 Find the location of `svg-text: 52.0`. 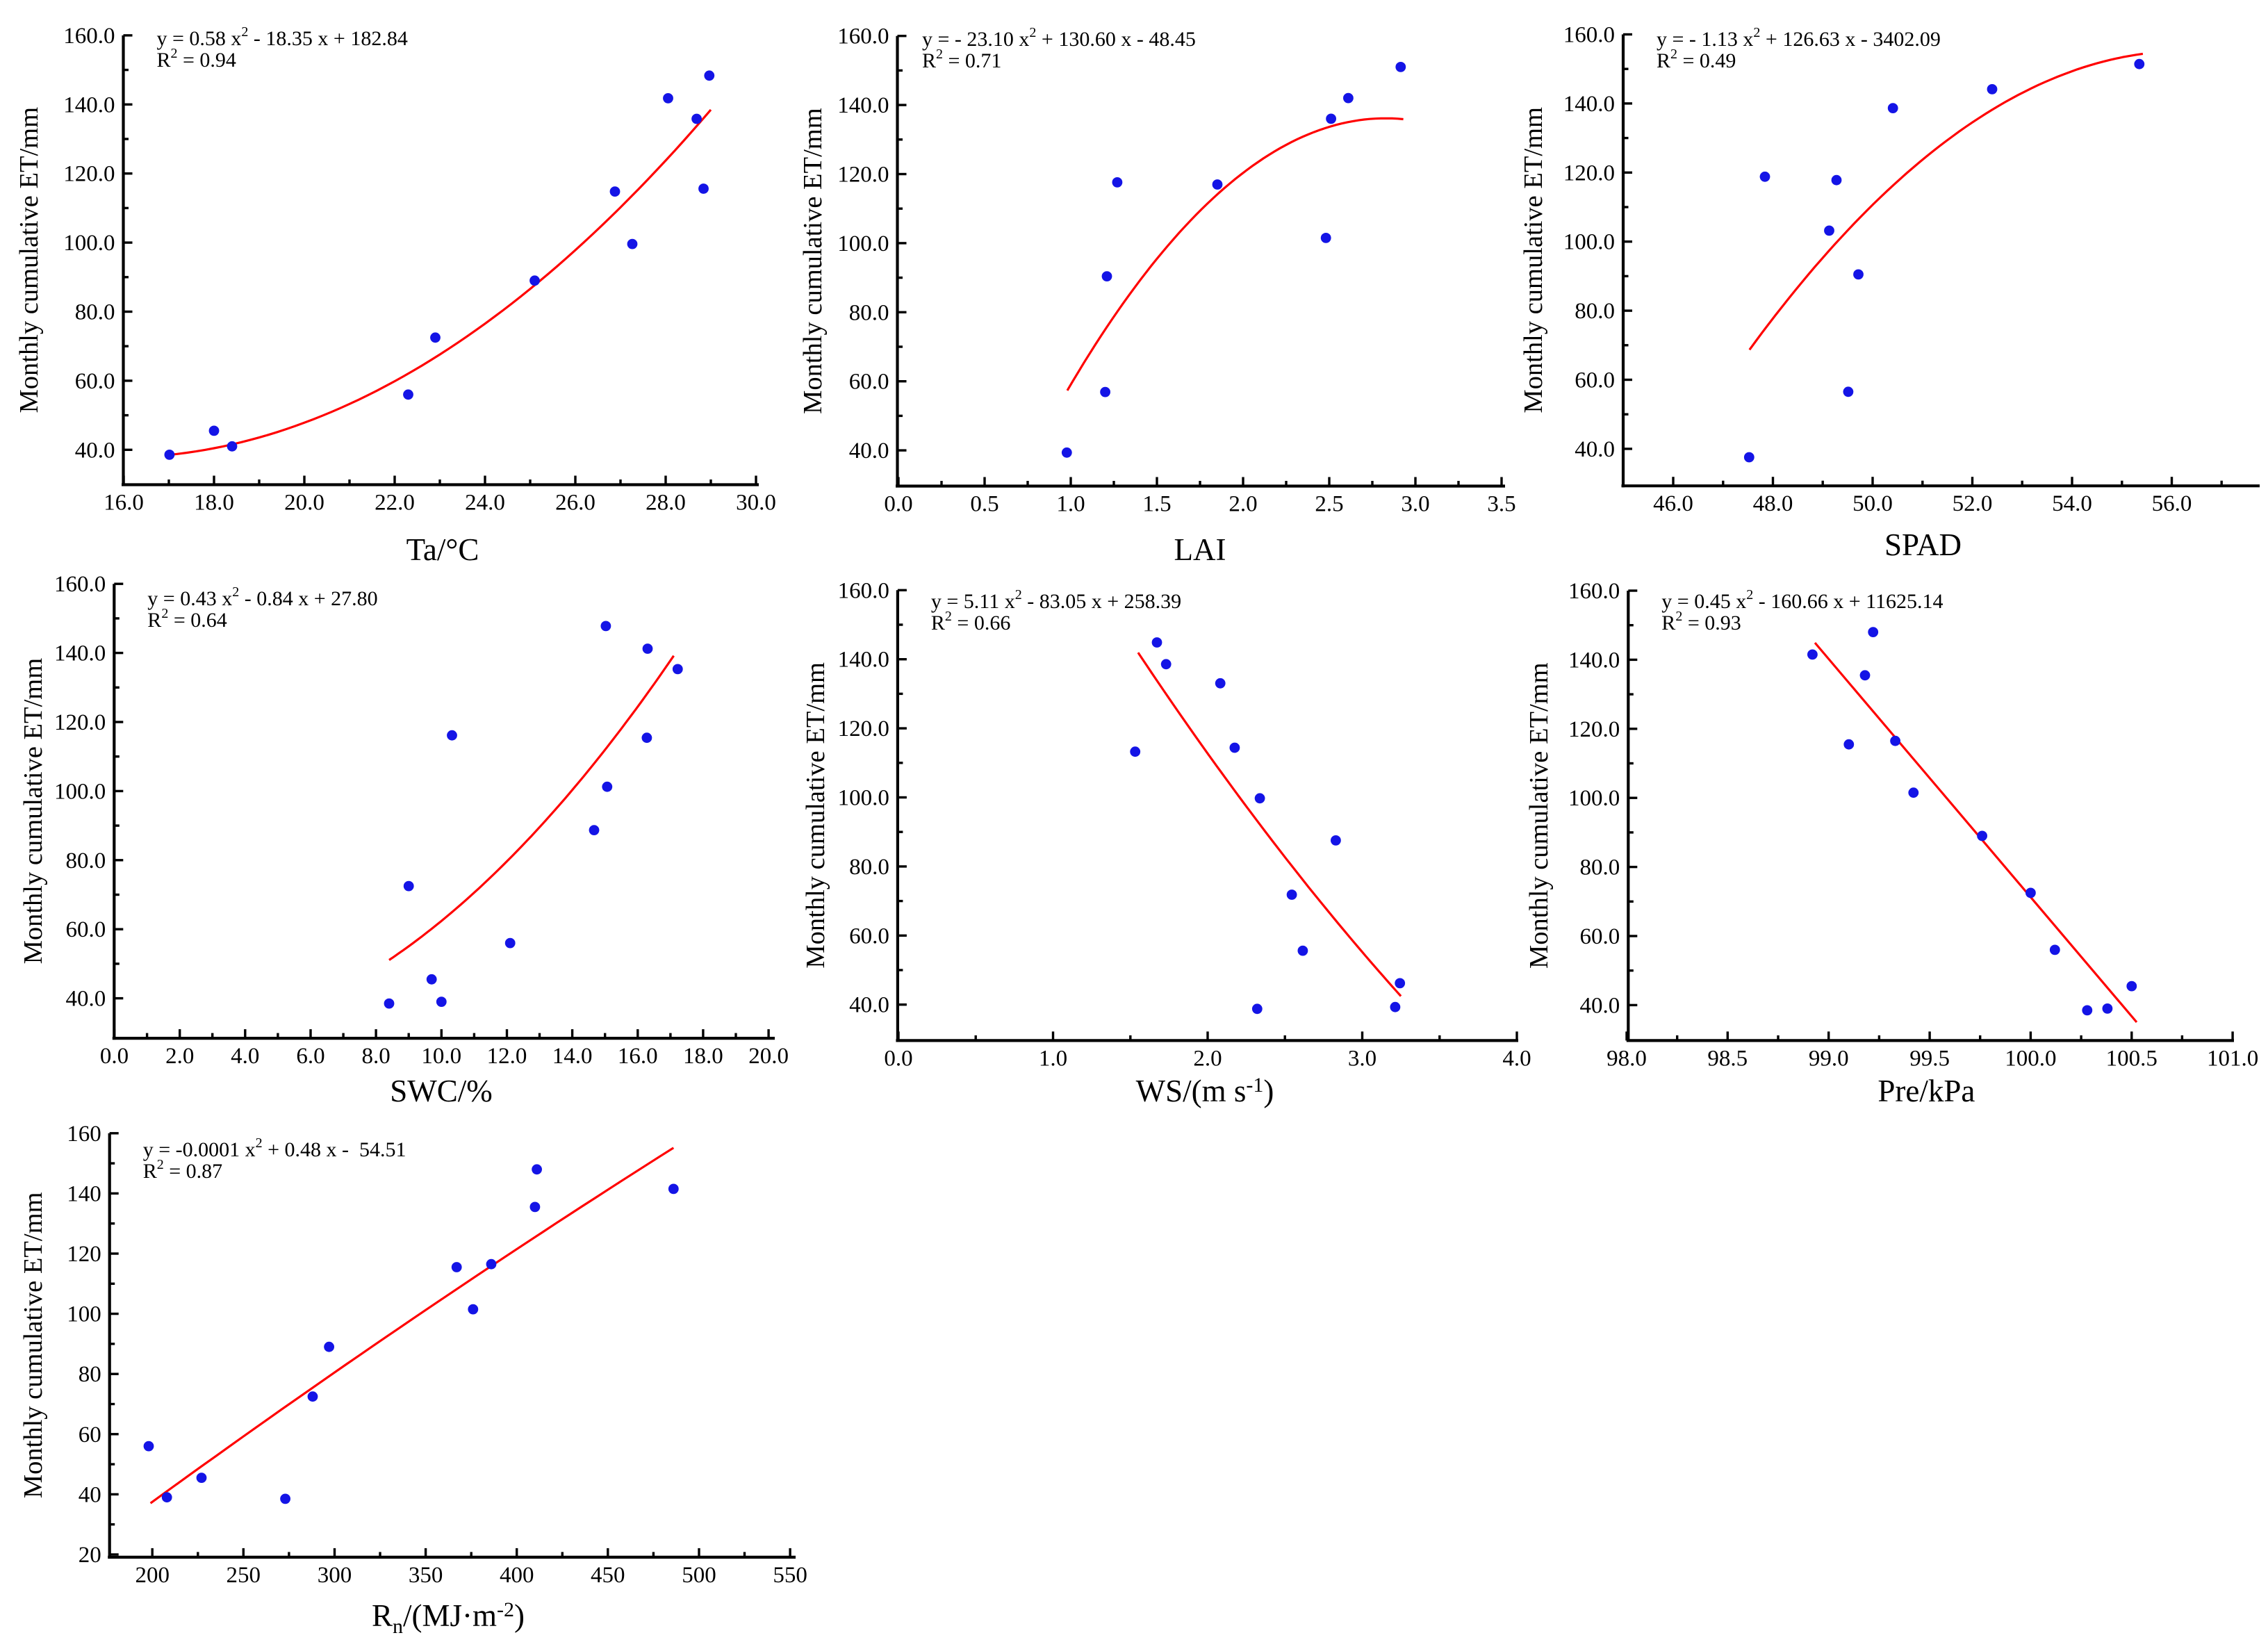

svg-text: 52.0 is located at coordinates (1973, 503).